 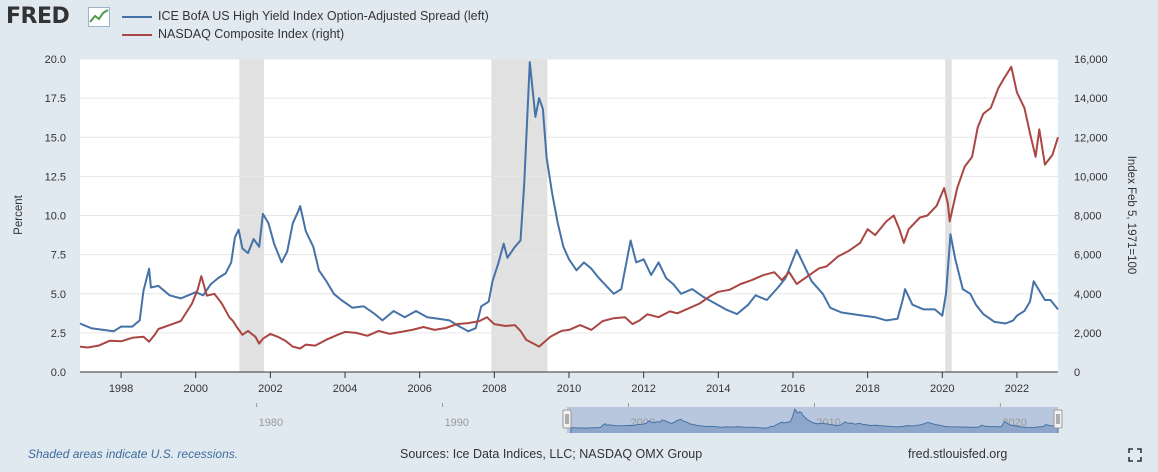 I want to click on x-tick-label: 2014, so click(x=718, y=389).